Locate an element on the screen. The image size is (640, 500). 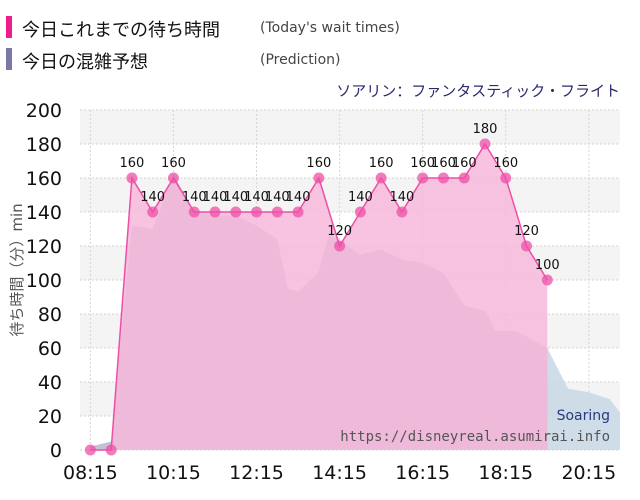
y-tick-label: 100 is located at coordinates (44, 281).